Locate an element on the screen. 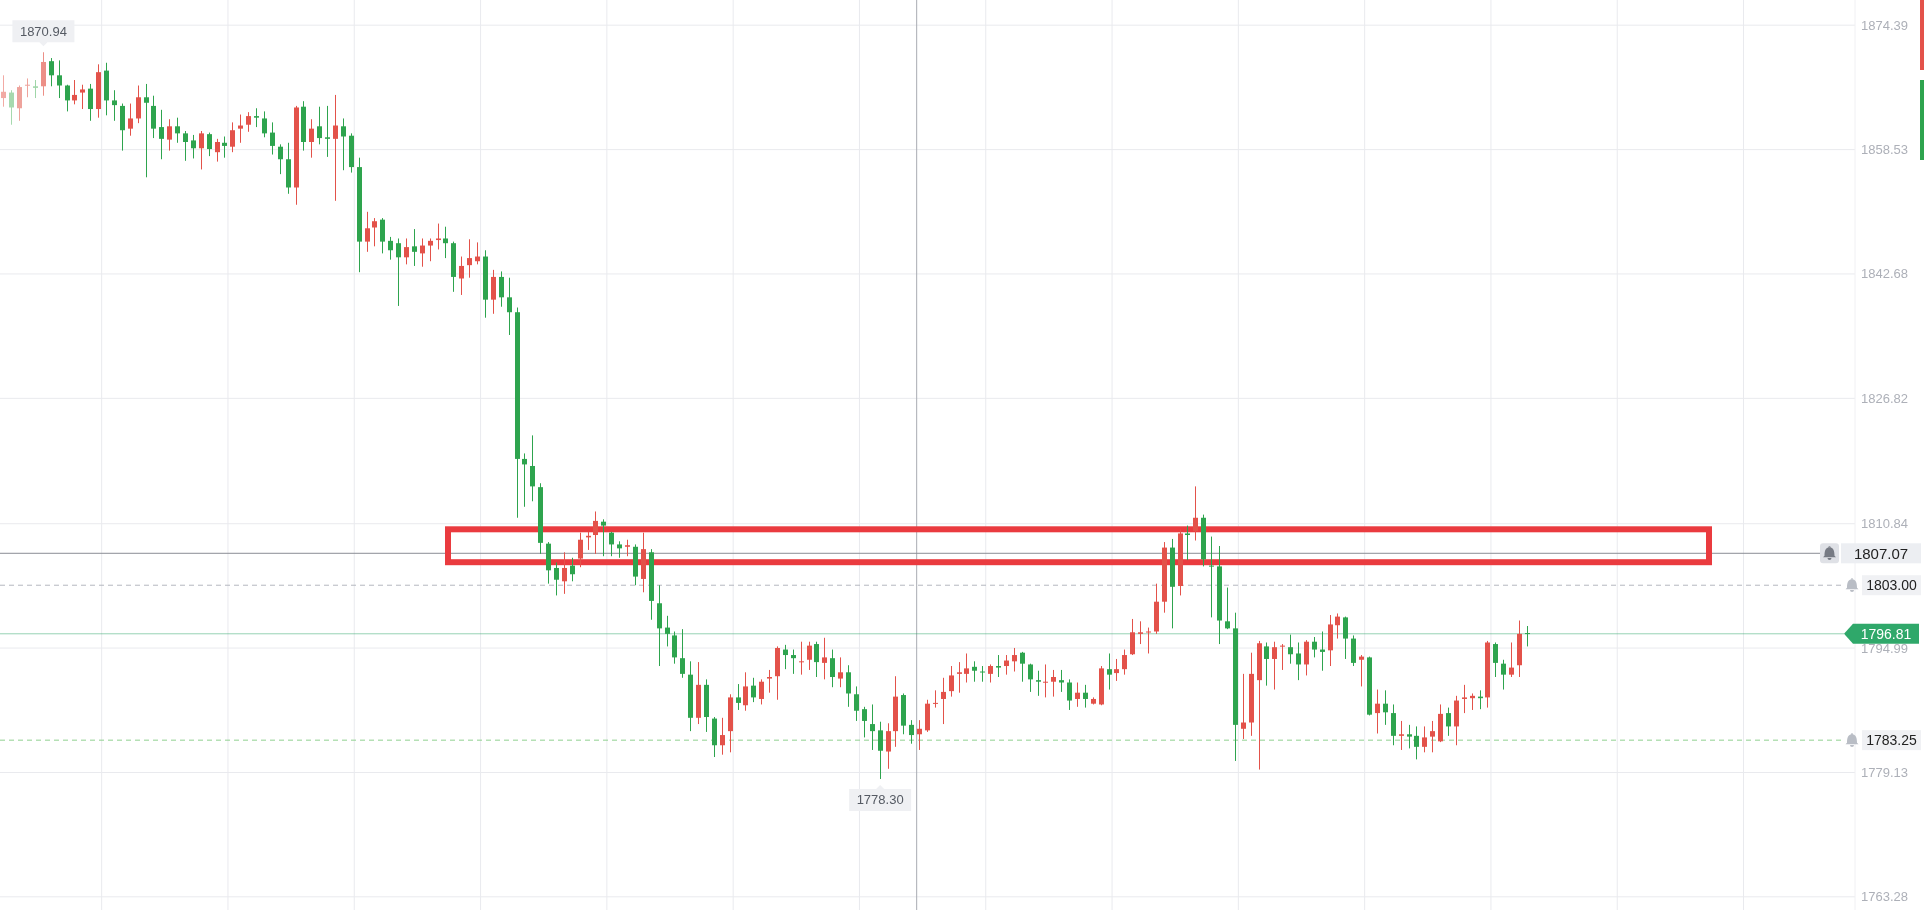 Image resolution: width=1924 pixels, height=910 pixels. ref-line-label: 1807.07 is located at coordinates (1881, 553).